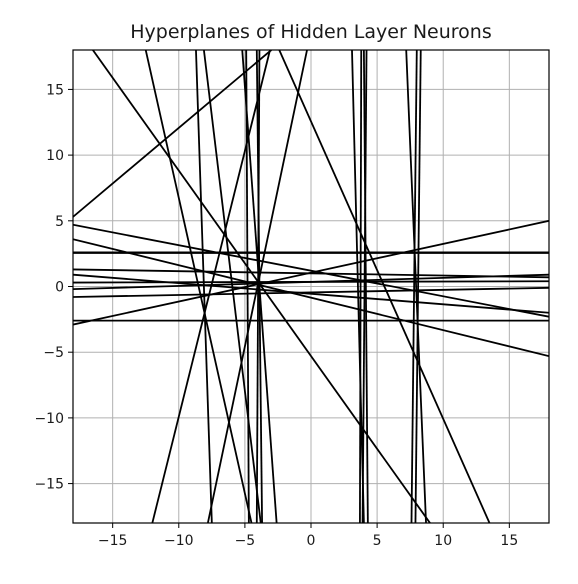 Image resolution: width=578 pixels, height=584 pixels. I want to click on y-tick-label: 5, so click(59, 222).